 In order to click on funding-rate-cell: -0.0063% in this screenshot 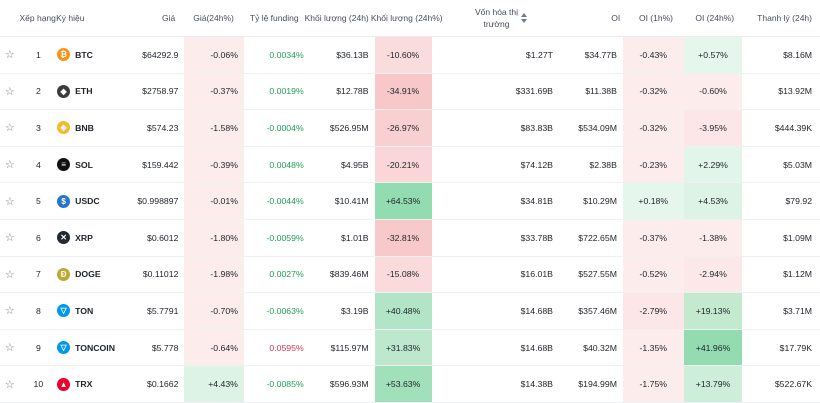, I will do `click(285, 310)`.